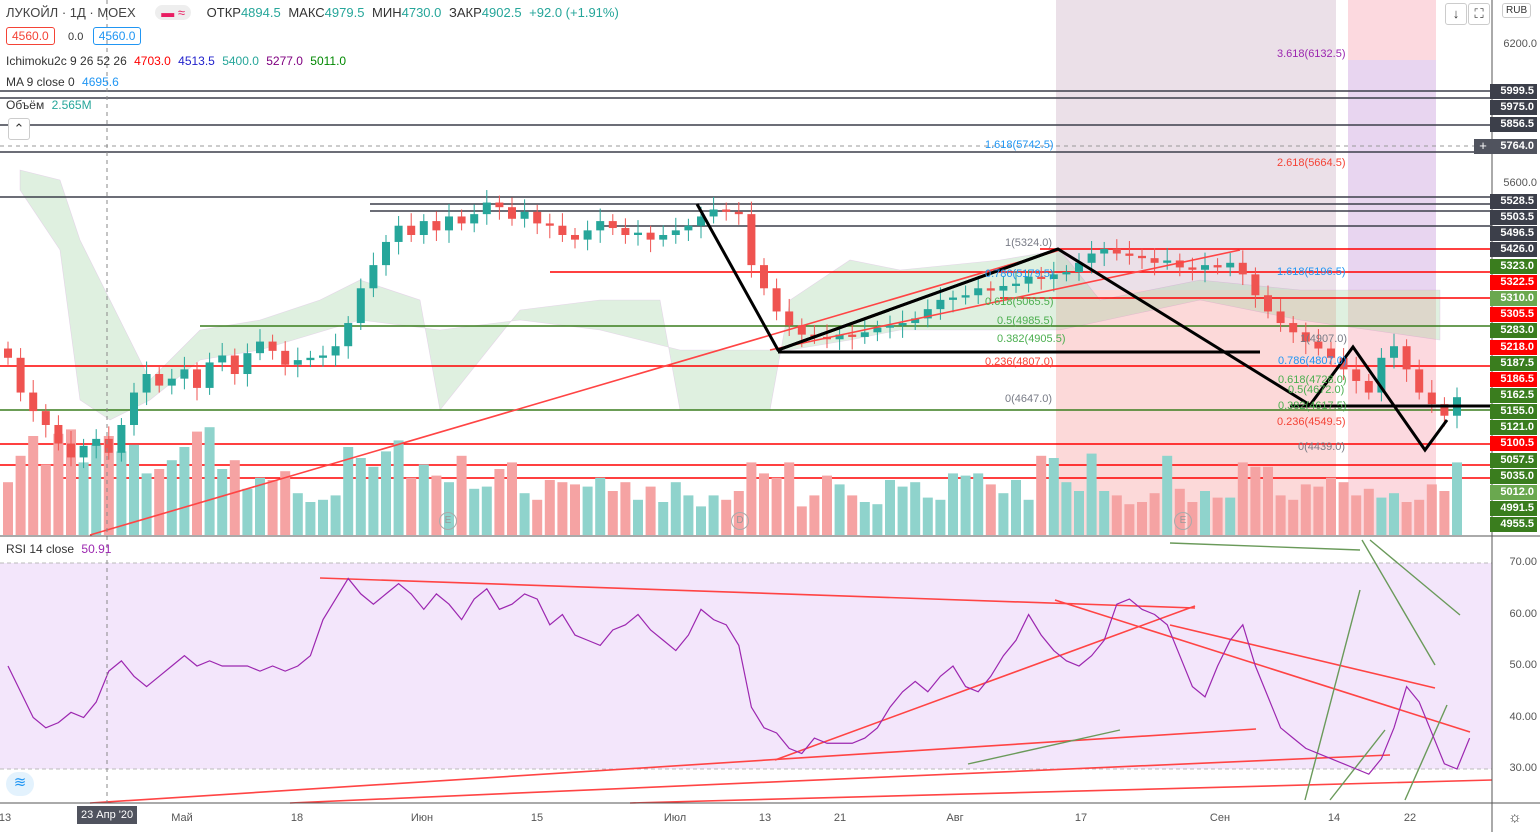 The width and height of the screenshot is (1540, 832). I want to click on visibility-toggle: ▬ ≈, so click(173, 12).